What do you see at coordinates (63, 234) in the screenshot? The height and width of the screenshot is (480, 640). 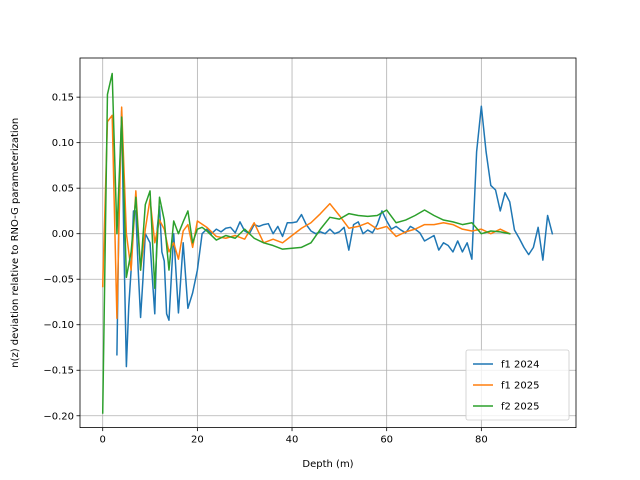 I see `y-tick-label: 0.00` at bounding box center [63, 234].